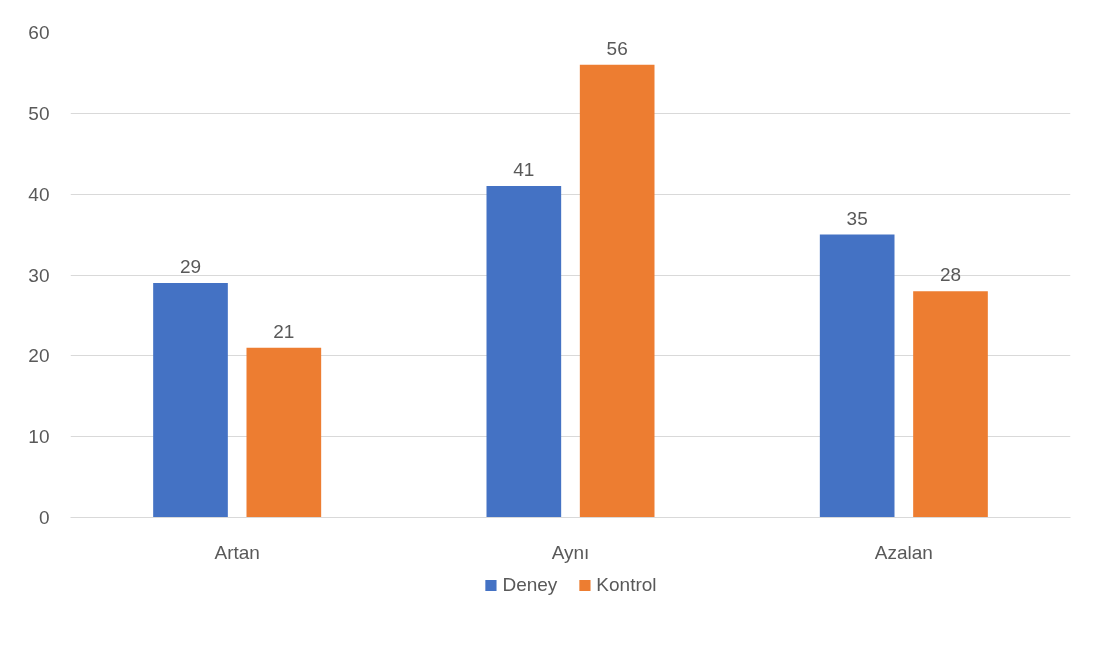  I want to click on x-tick-label: Artan, so click(237, 552).